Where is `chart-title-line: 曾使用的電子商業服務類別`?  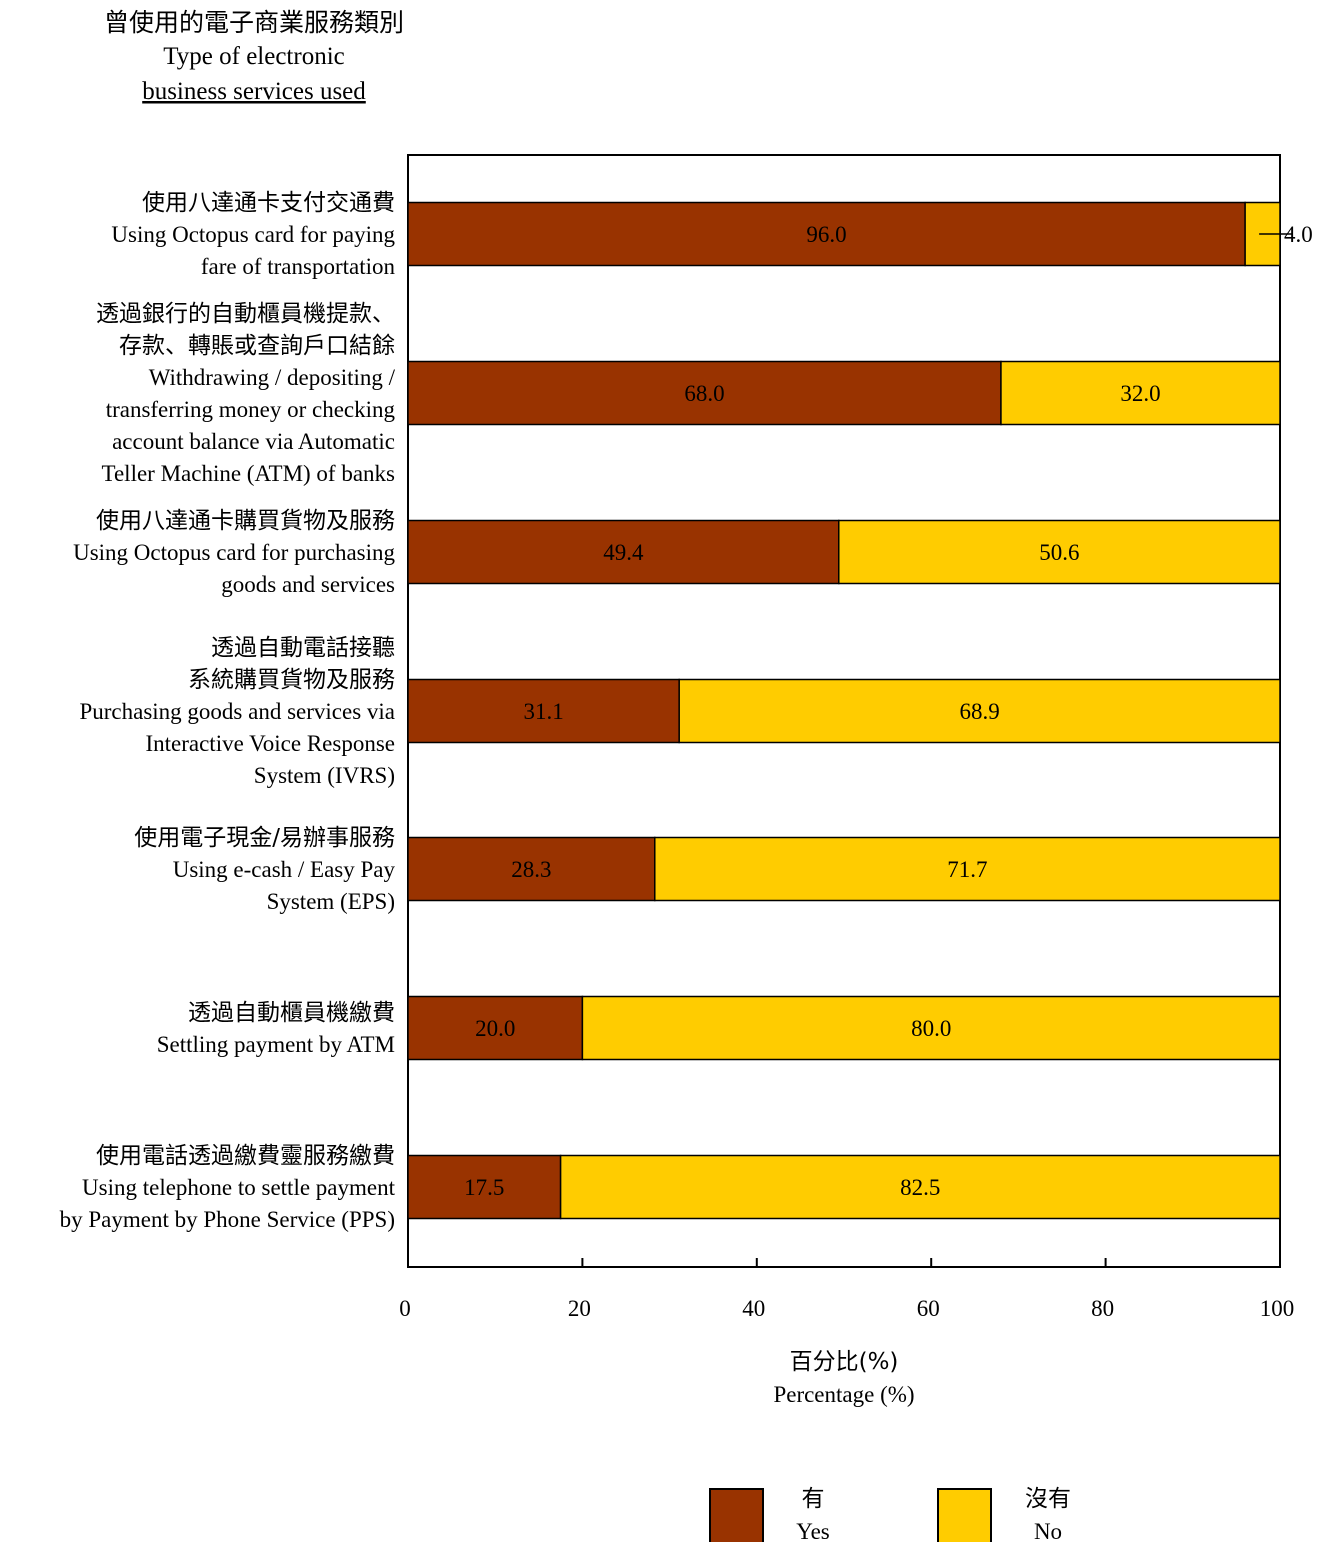
chart-title-line: 曾使用的電子商業服務類別 is located at coordinates (254, 22).